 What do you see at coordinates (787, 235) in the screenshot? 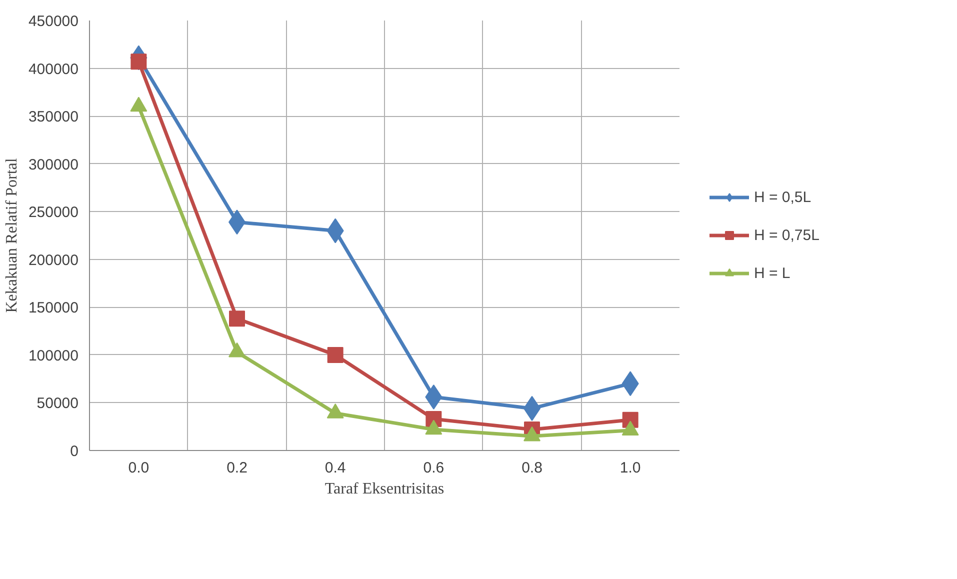
I see `legend-label: H = 0,75L` at bounding box center [787, 235].